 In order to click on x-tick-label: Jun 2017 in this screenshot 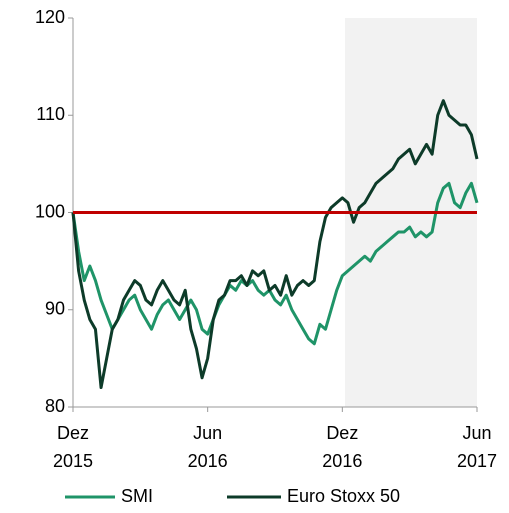, I will do `click(477, 447)`.